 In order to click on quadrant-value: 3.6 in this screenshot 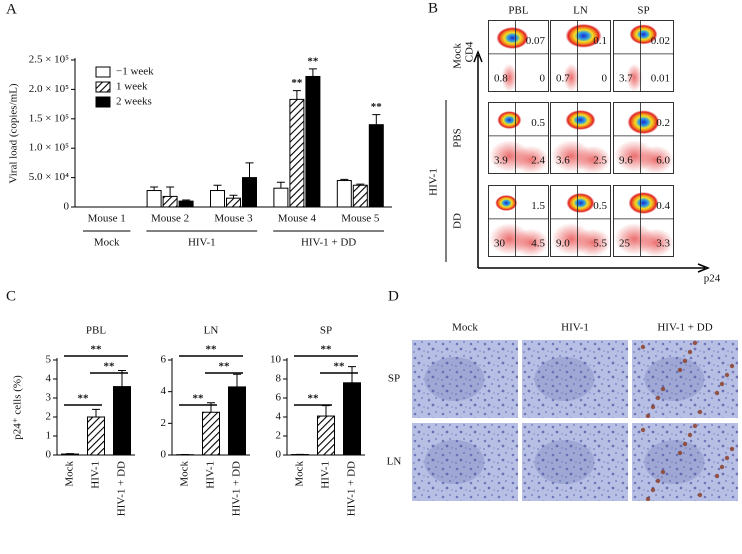, I will do `click(563, 161)`.